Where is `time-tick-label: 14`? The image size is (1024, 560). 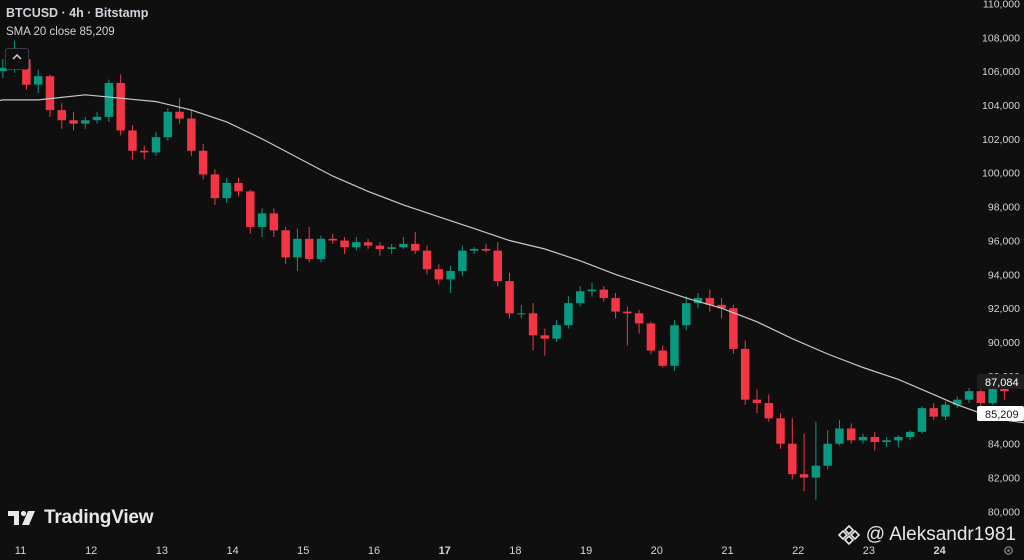
time-tick-label: 14 is located at coordinates (232, 551).